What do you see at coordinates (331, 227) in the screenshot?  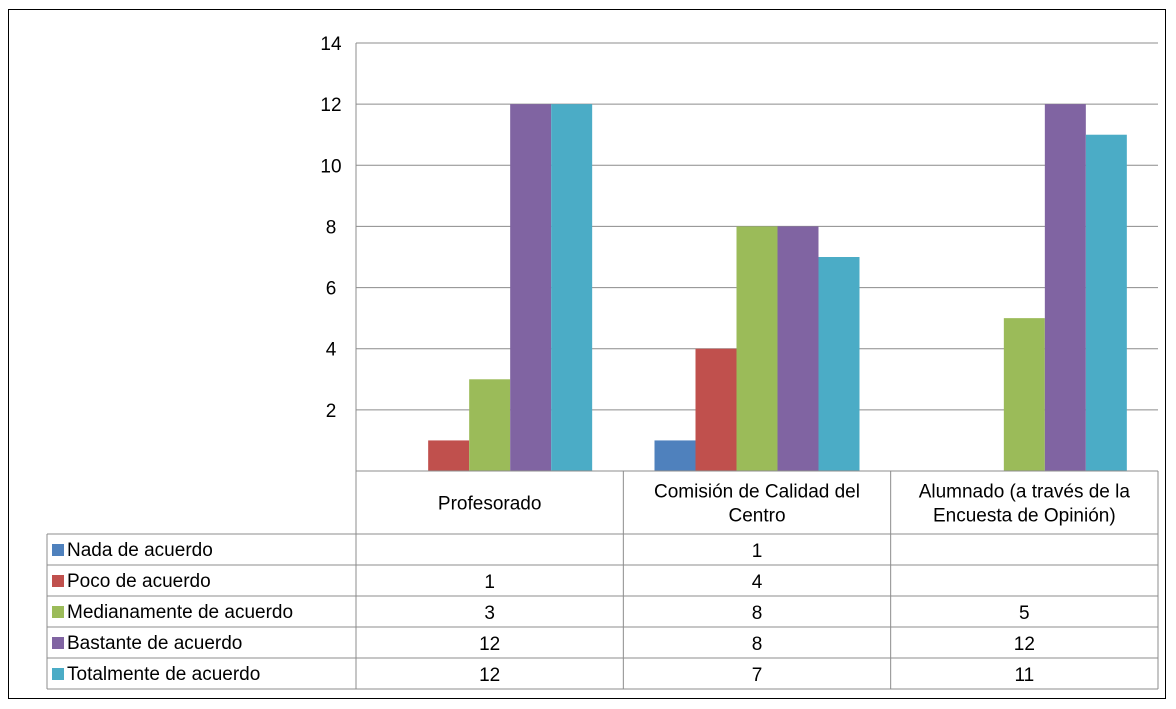 I see `y-tick-label: 8` at bounding box center [331, 227].